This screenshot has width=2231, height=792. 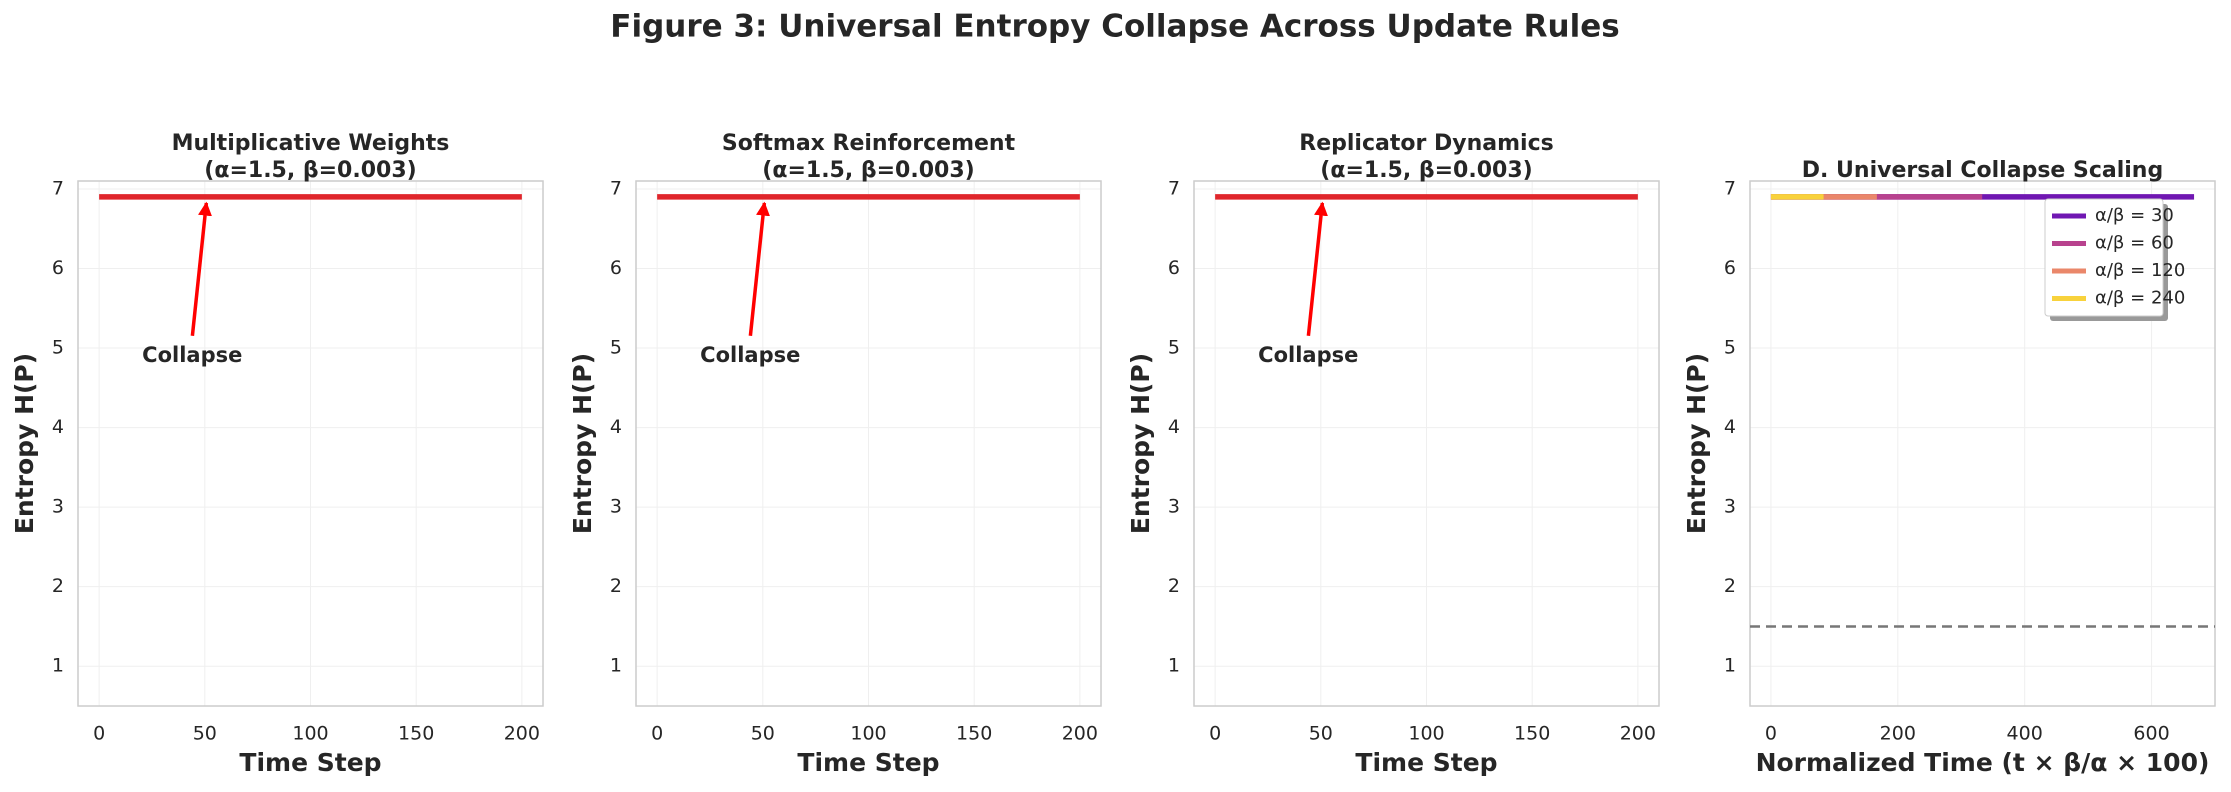 I want to click on x-tick-label: 400, so click(x=2025, y=734).